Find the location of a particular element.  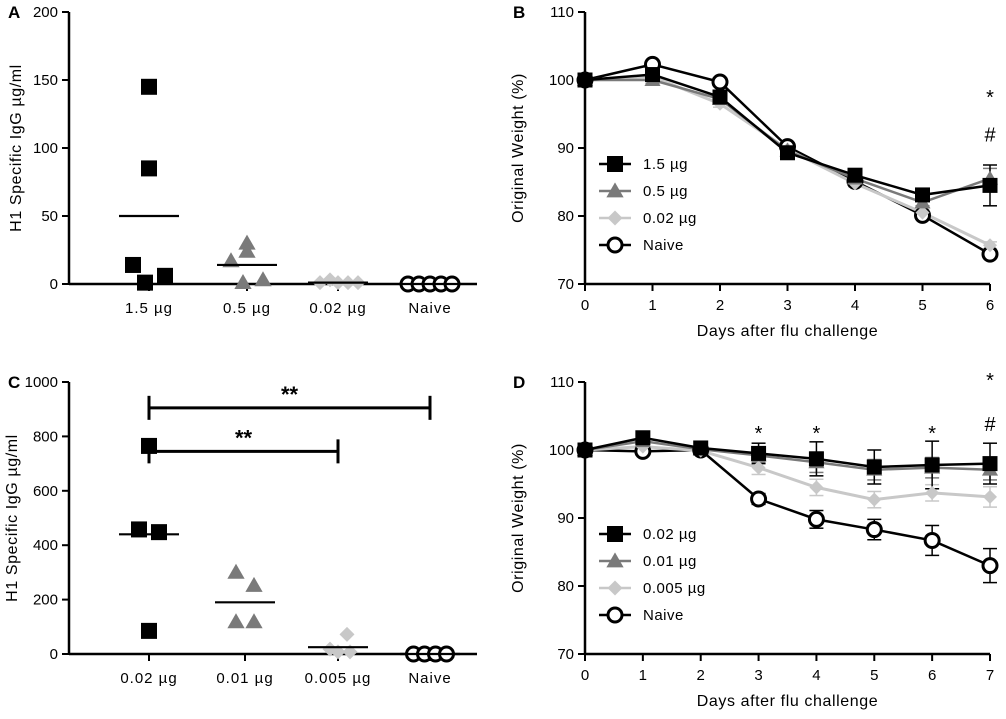

y-tick-label: 1000 is located at coordinates (41, 382).